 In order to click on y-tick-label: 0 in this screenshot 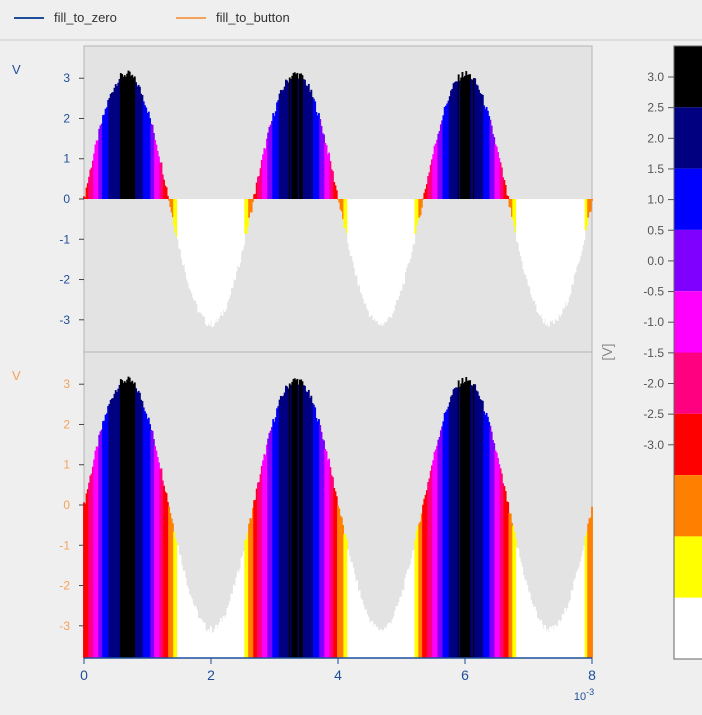, I will do `click(66, 505)`.